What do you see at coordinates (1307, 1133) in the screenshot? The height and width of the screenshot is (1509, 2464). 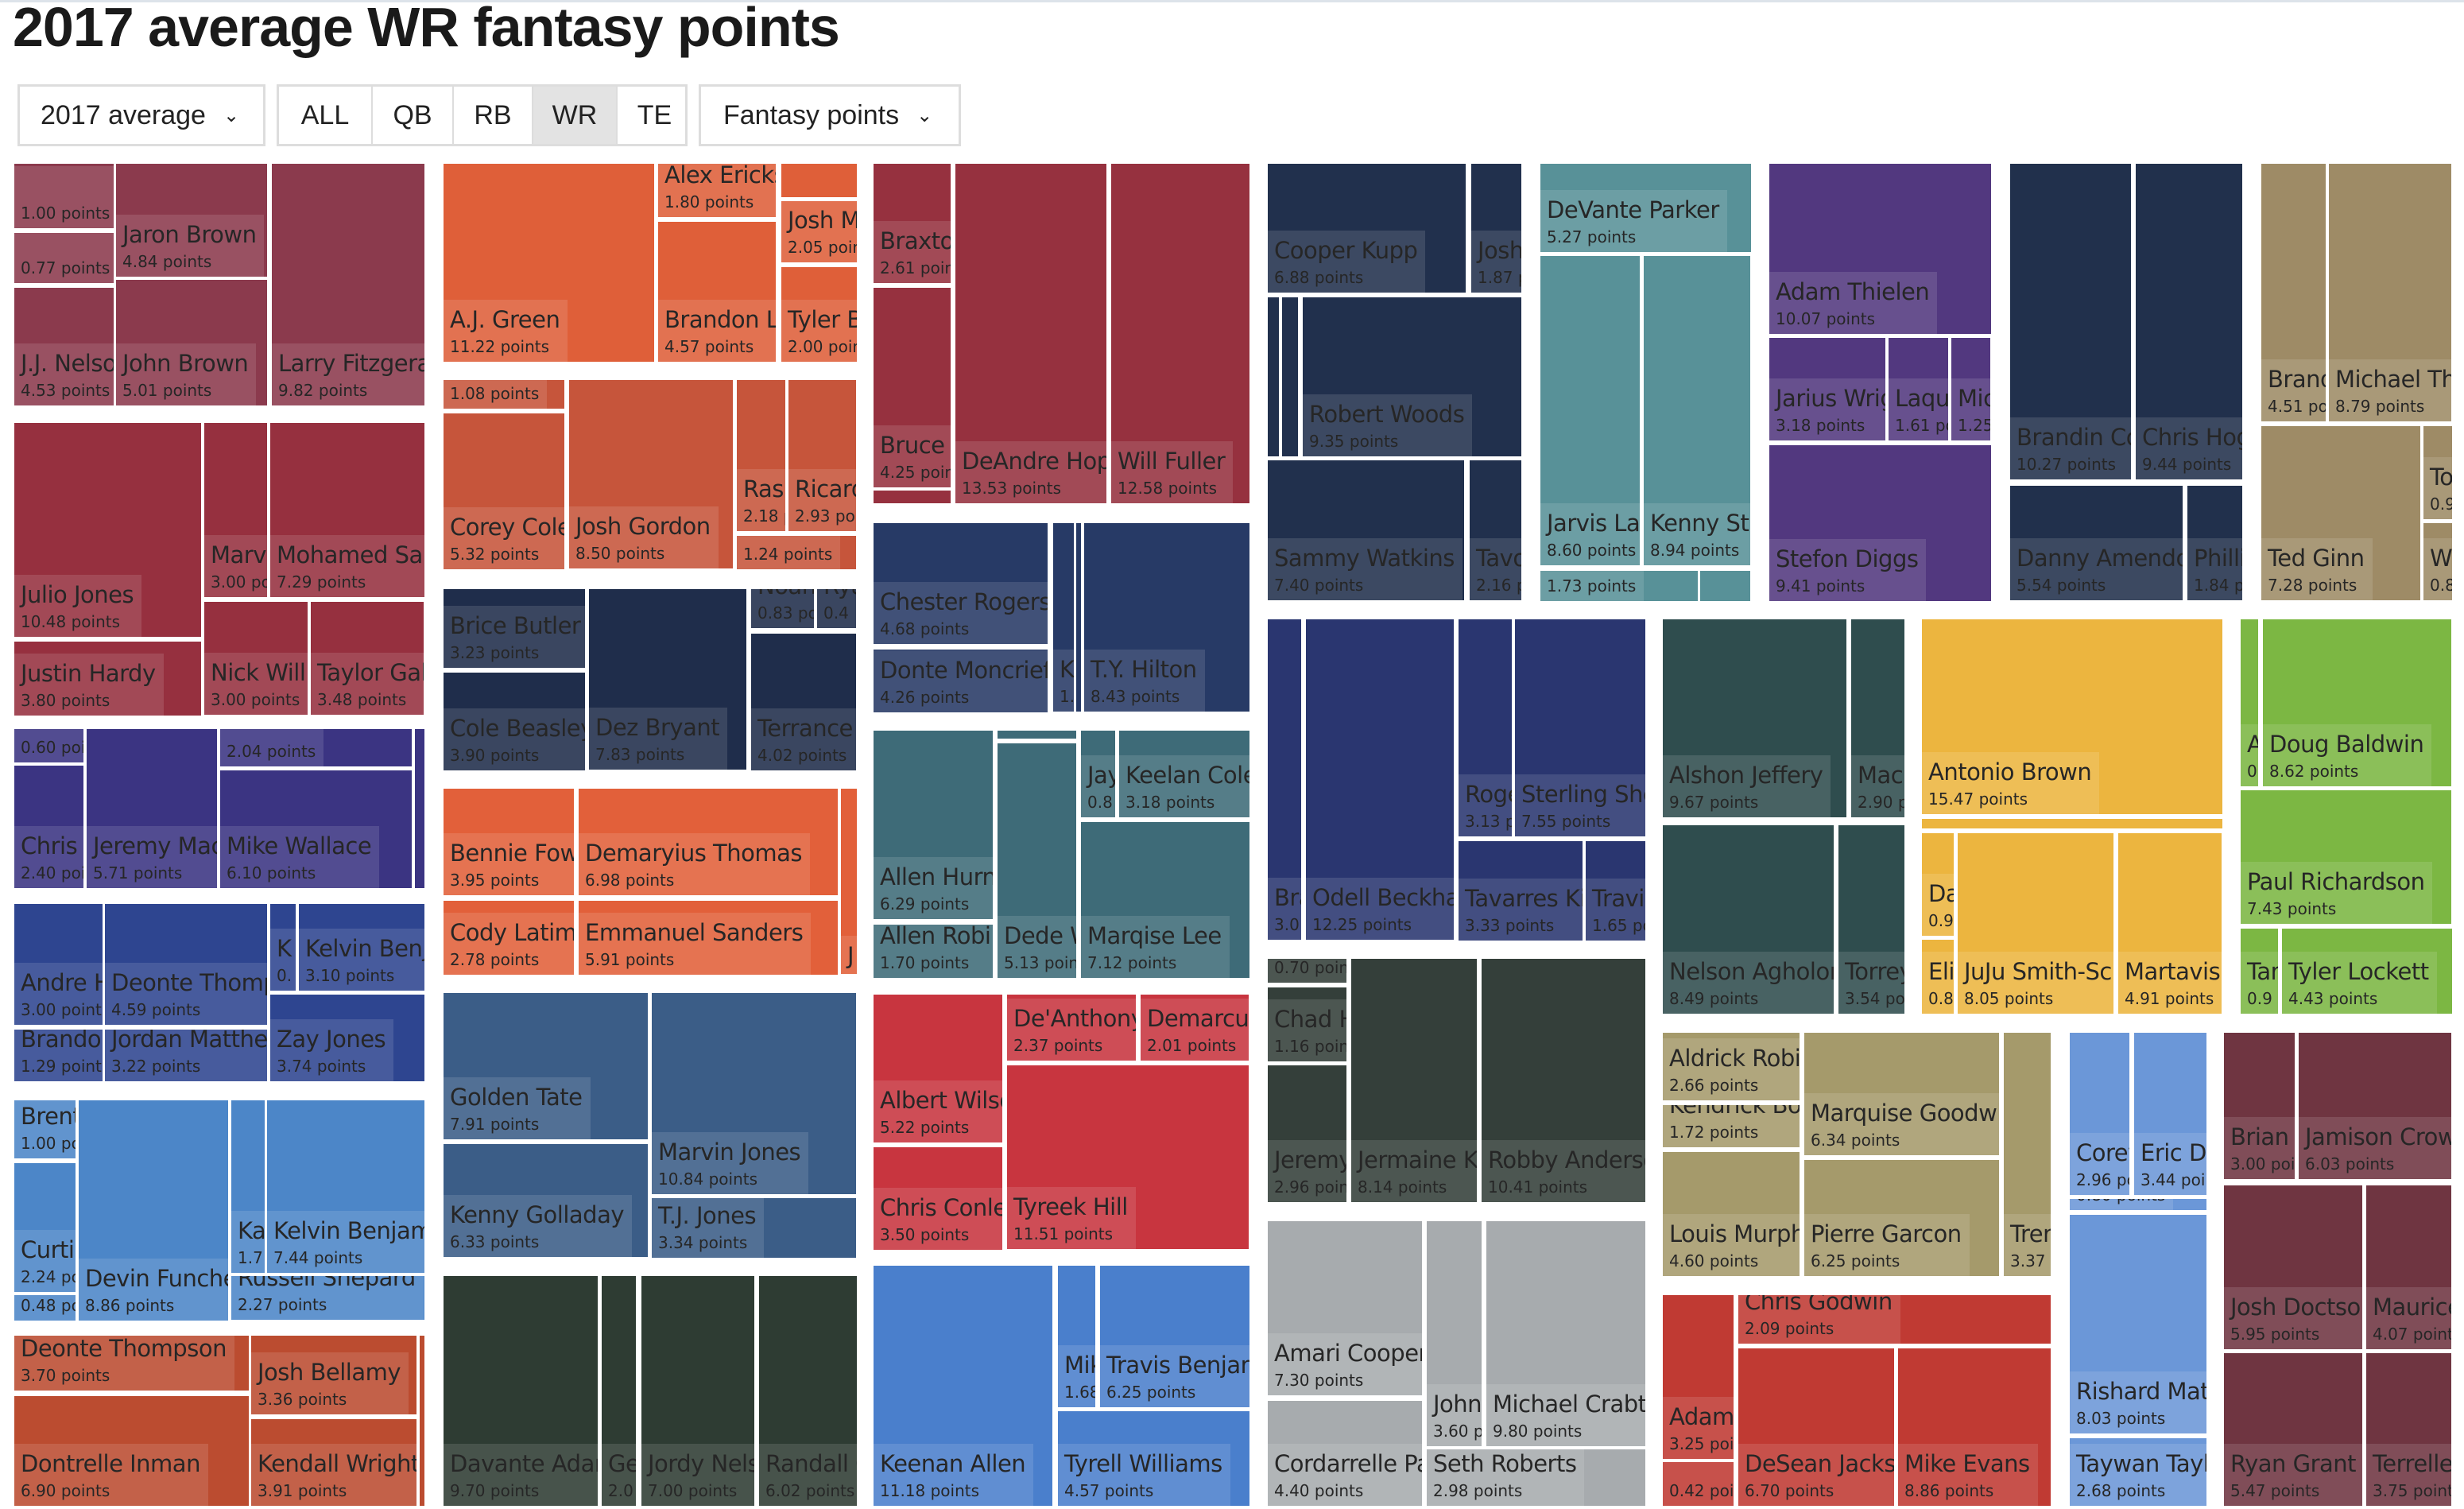 I see `treemap-tile: Jeremy Kerley 2.96 points` at bounding box center [1307, 1133].